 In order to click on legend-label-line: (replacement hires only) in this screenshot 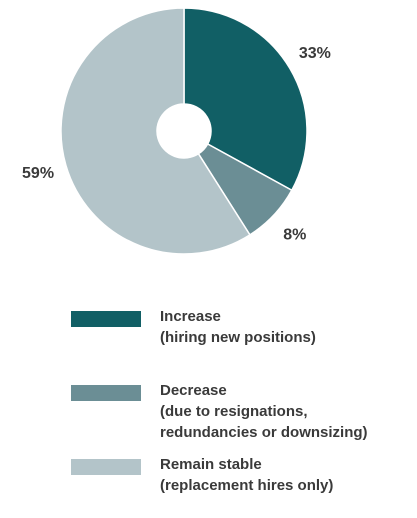, I will do `click(247, 485)`.